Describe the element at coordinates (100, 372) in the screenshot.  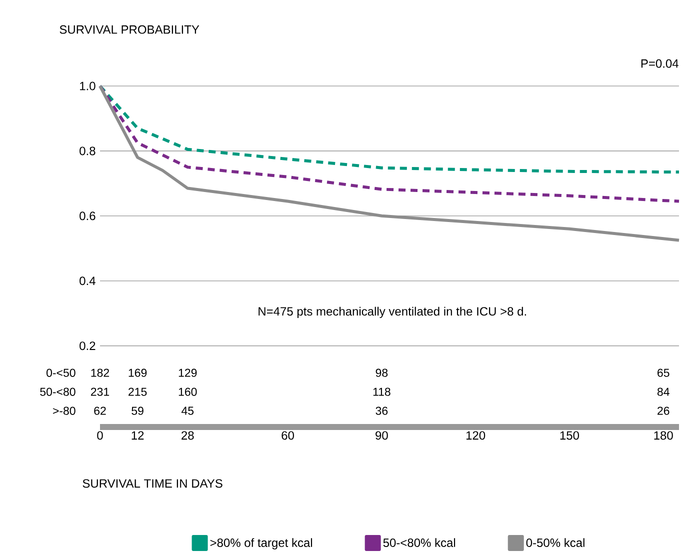
I see `annotation: 182` at that location.